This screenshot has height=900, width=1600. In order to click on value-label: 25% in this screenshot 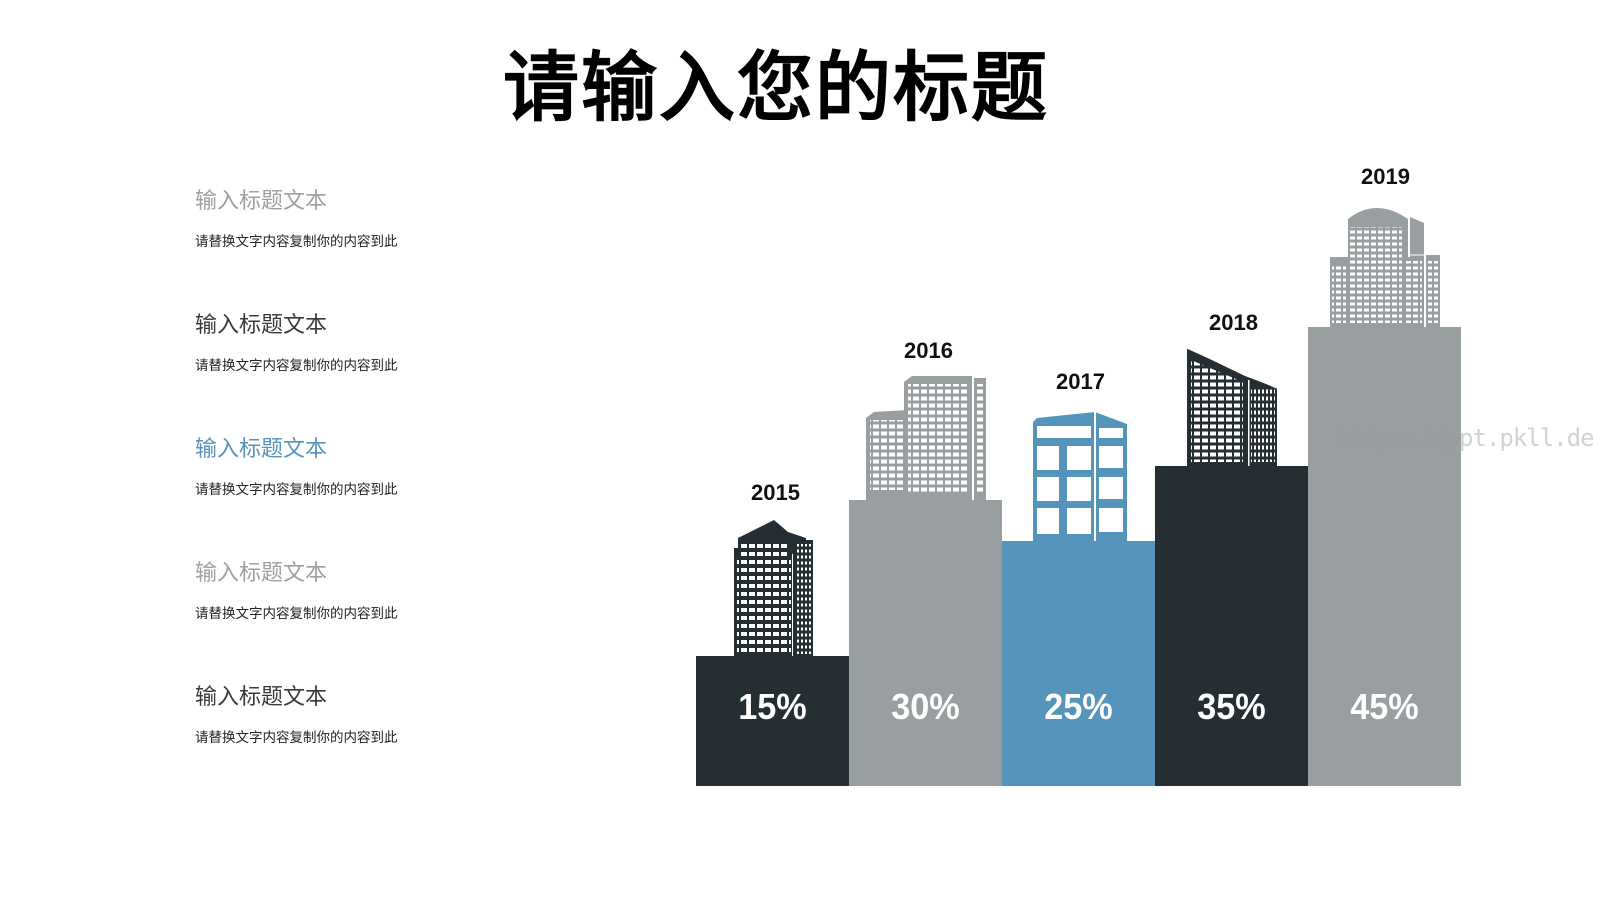, I will do `click(1078, 706)`.